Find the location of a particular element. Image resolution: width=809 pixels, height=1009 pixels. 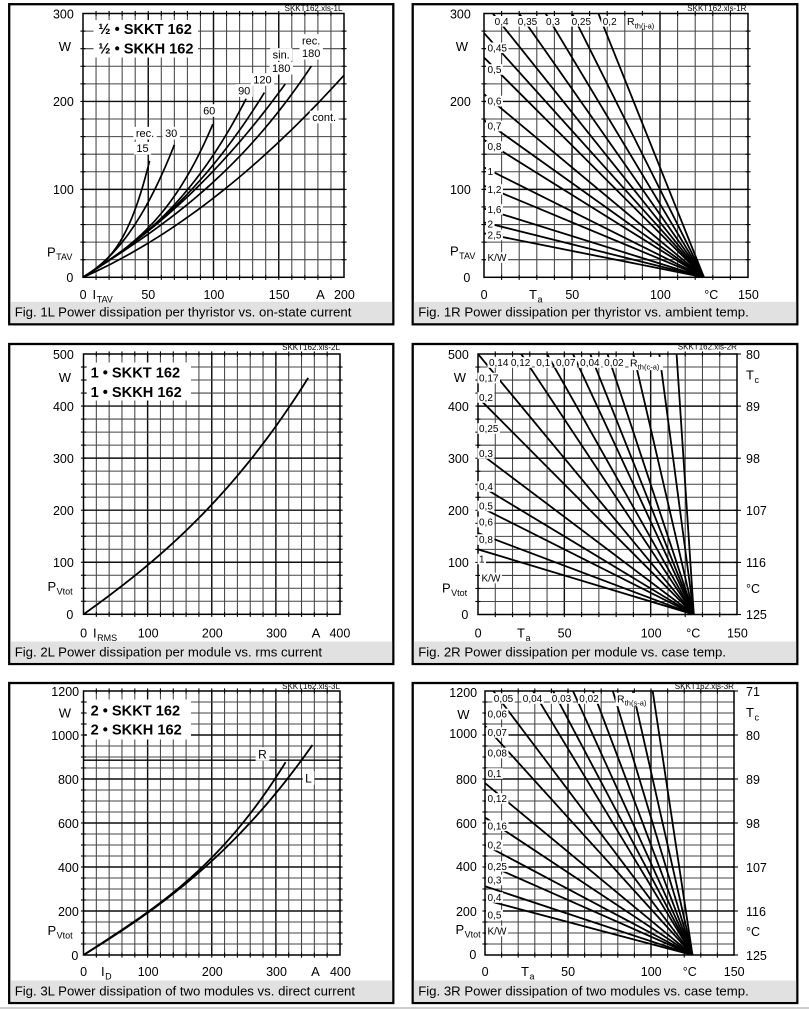

svg-text: ½ • SKKH 162 is located at coordinates (145, 50).